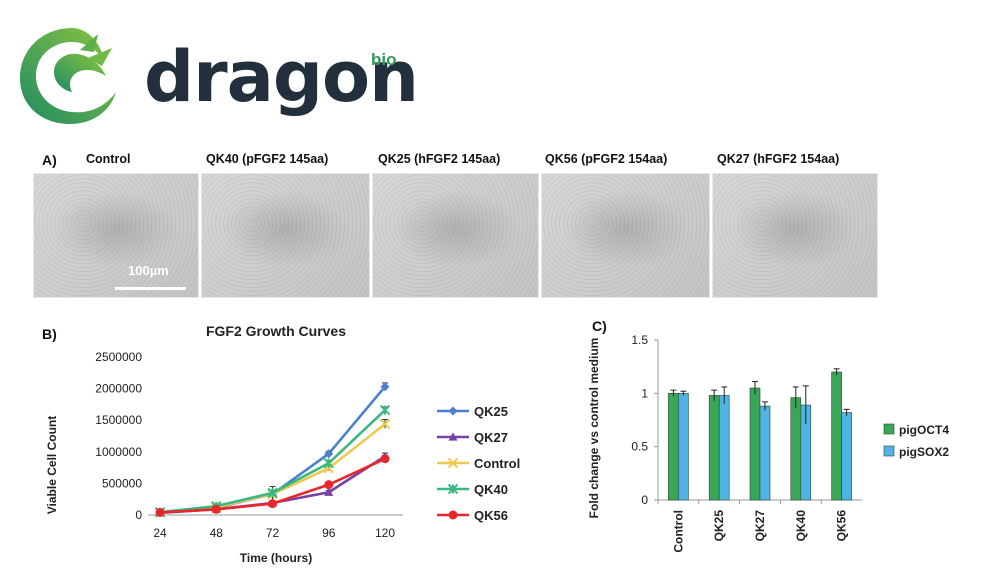  I want to click on y-tick-label: 0.5, so click(639, 447).